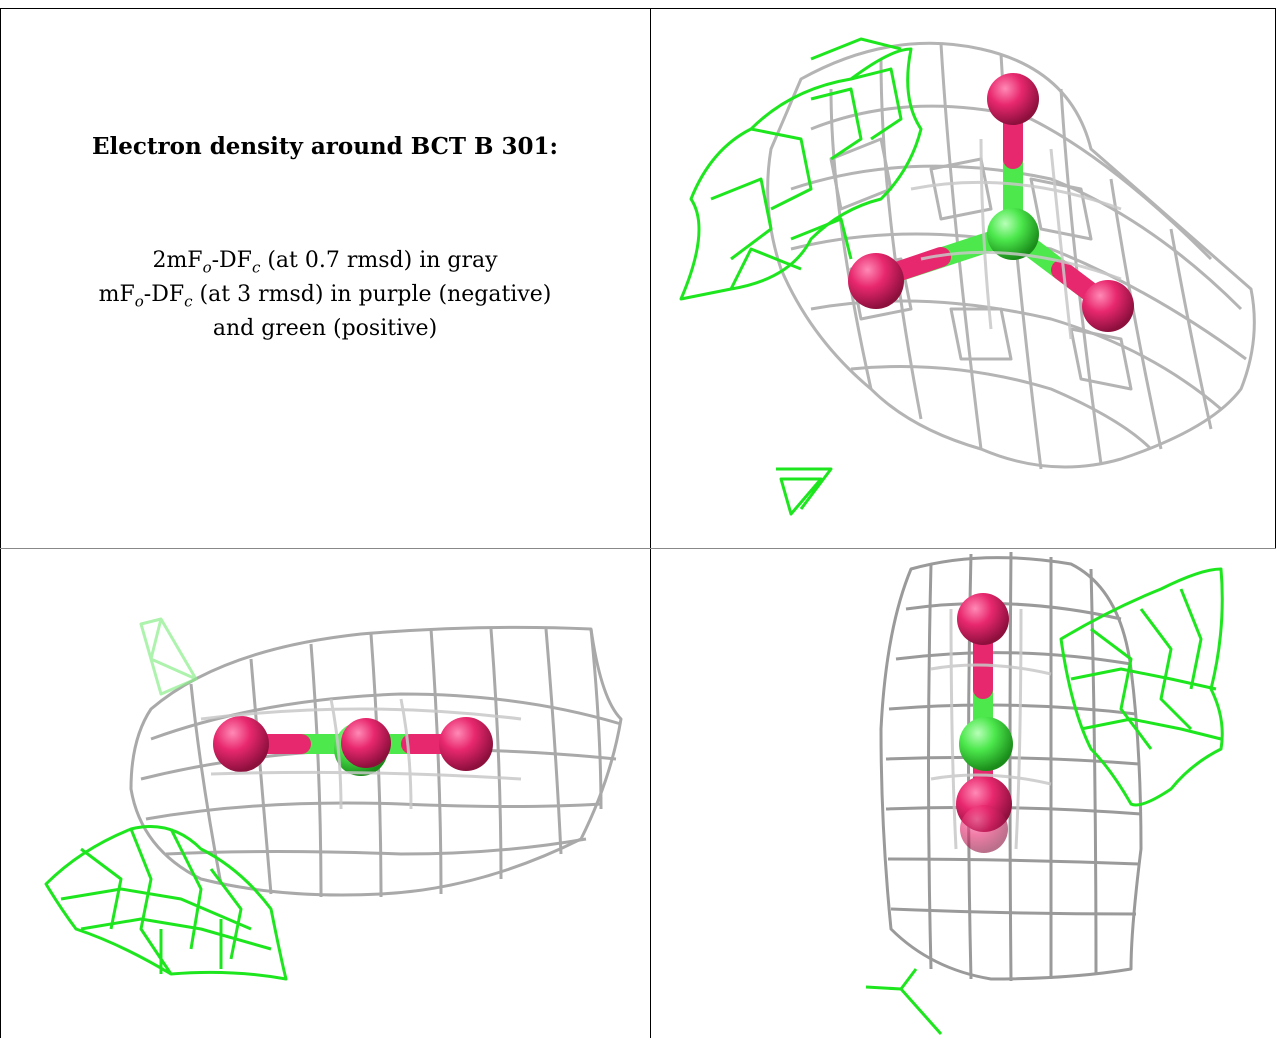 This screenshot has width=1276, height=1038. I want to click on frame-left, so click(0, 523).